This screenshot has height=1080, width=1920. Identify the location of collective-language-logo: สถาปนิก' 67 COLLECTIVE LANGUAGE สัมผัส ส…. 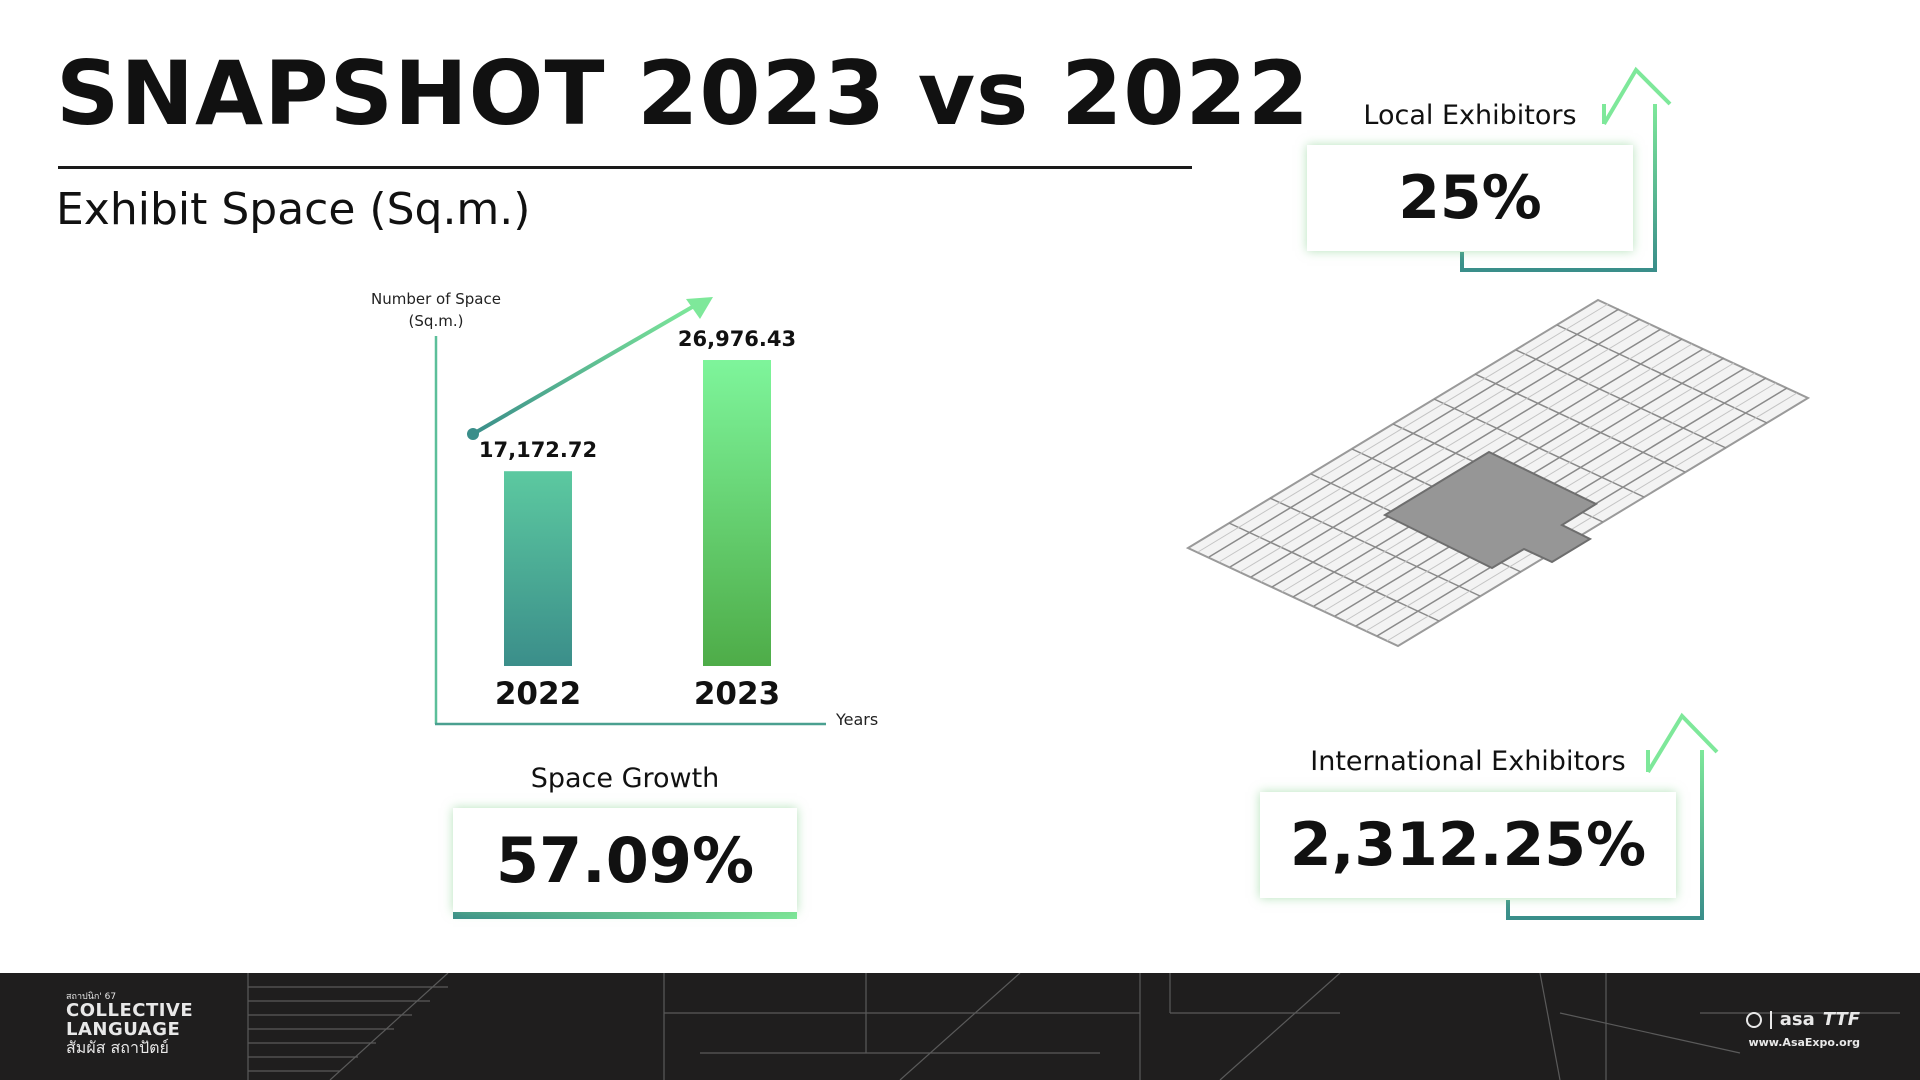
(130, 1025).